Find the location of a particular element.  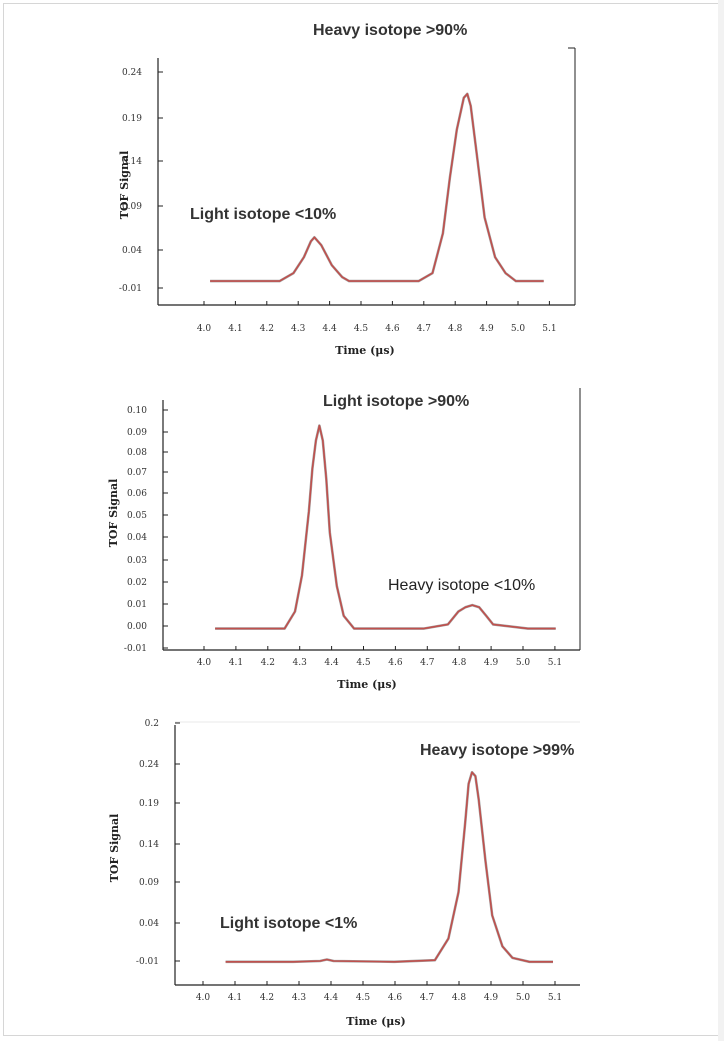

chart-3-x-tick-label: 4.9 is located at coordinates (491, 998).